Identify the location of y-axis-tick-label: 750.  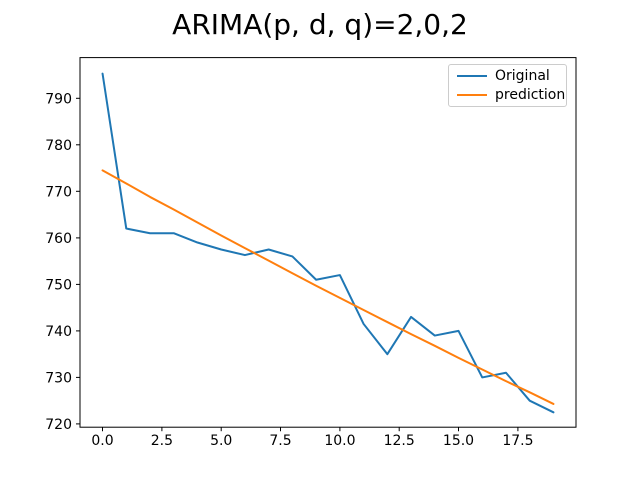
(58, 285).